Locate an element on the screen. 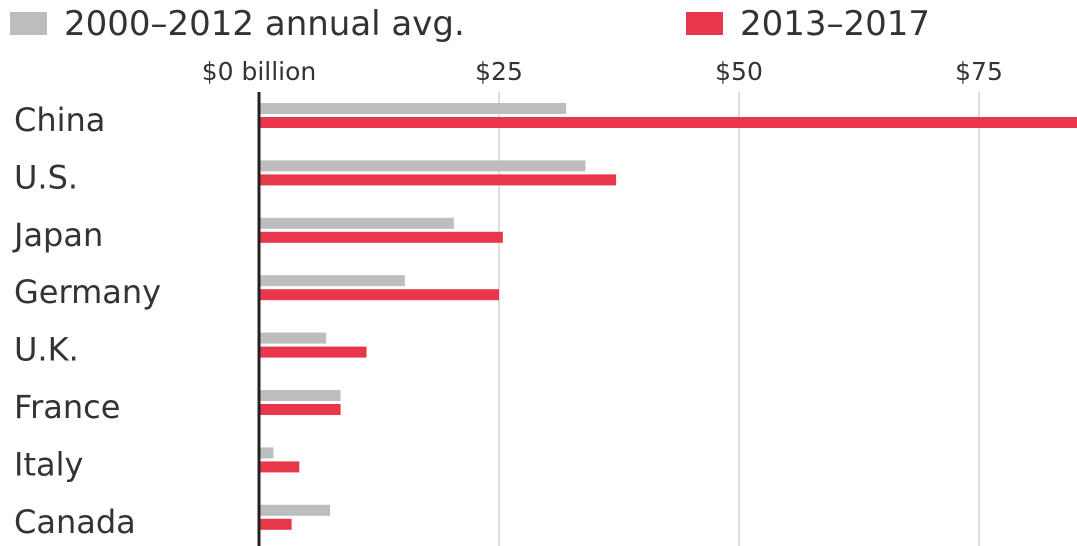 This screenshot has height=546, width=1077. category-label-2: Japan is located at coordinates (57, 235).